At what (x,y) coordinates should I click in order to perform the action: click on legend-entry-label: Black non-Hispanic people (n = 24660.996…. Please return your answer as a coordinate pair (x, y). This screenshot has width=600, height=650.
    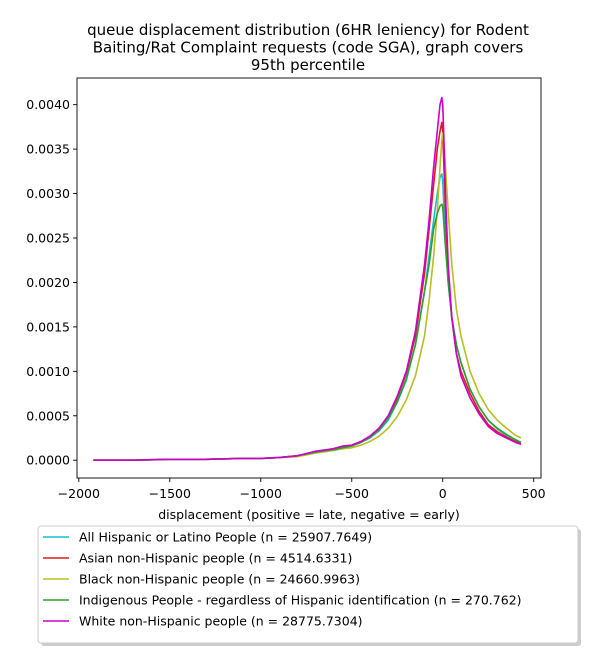
    Looking at the image, I should click on (219, 579).